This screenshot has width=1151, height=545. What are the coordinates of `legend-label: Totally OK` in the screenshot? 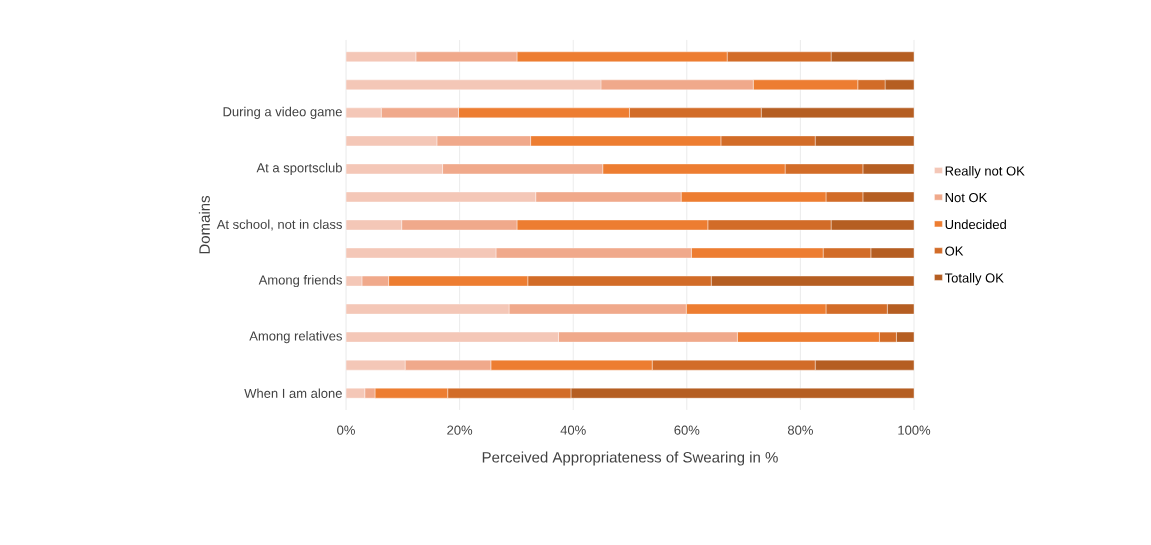 It's located at (974, 279).